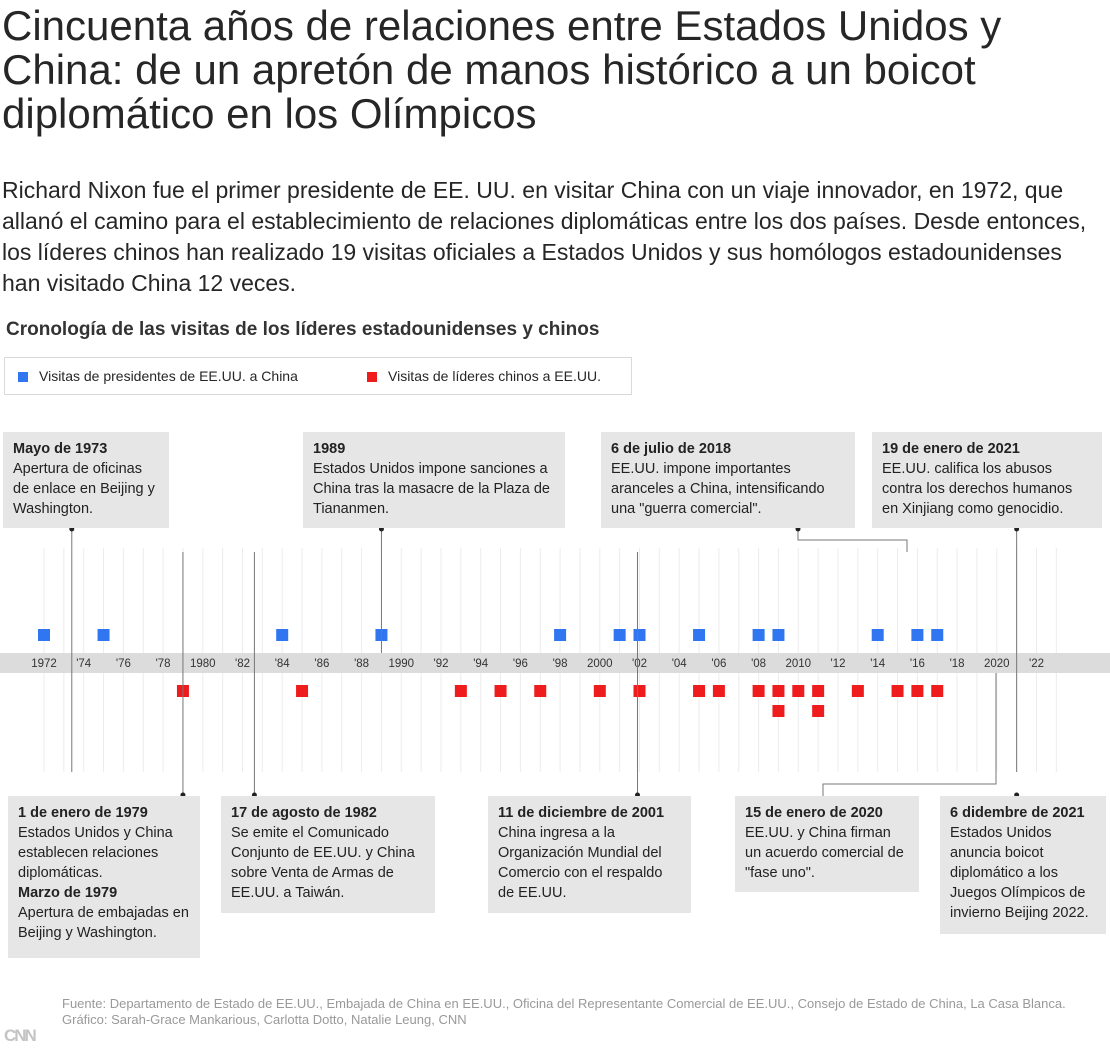  Describe the element at coordinates (878, 664) in the screenshot. I see `axis-tick-label: '14` at that location.